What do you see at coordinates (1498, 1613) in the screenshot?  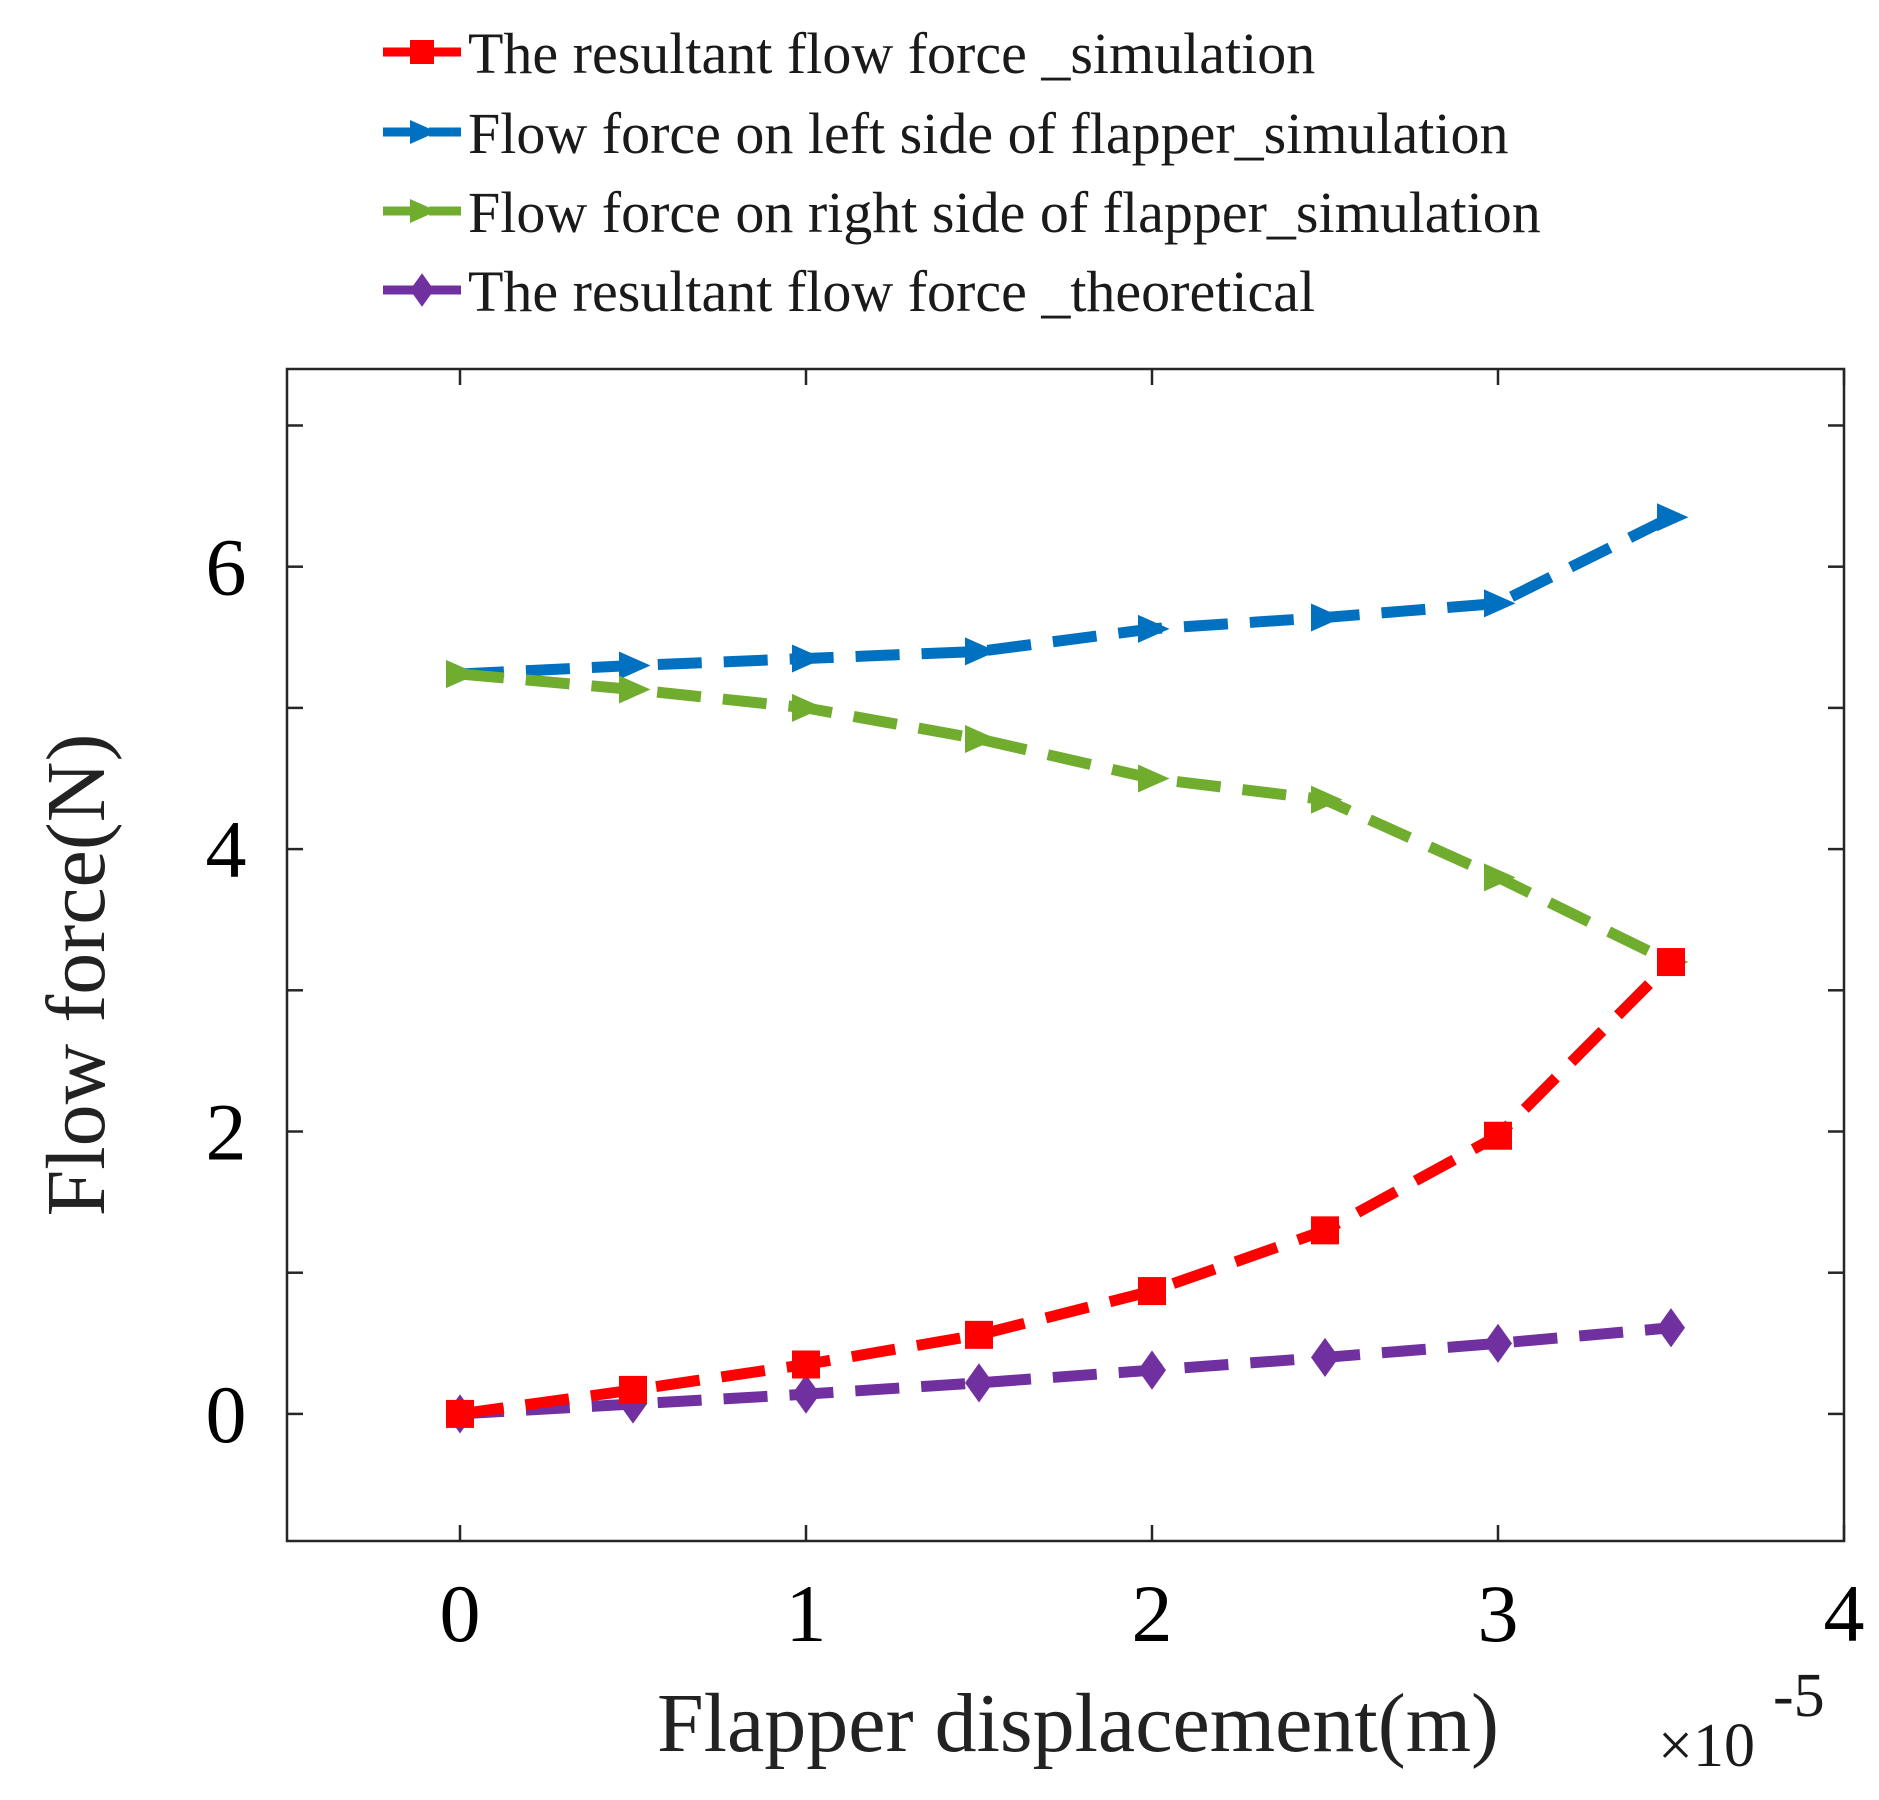 I see `x-tick-label-3: 3` at bounding box center [1498, 1613].